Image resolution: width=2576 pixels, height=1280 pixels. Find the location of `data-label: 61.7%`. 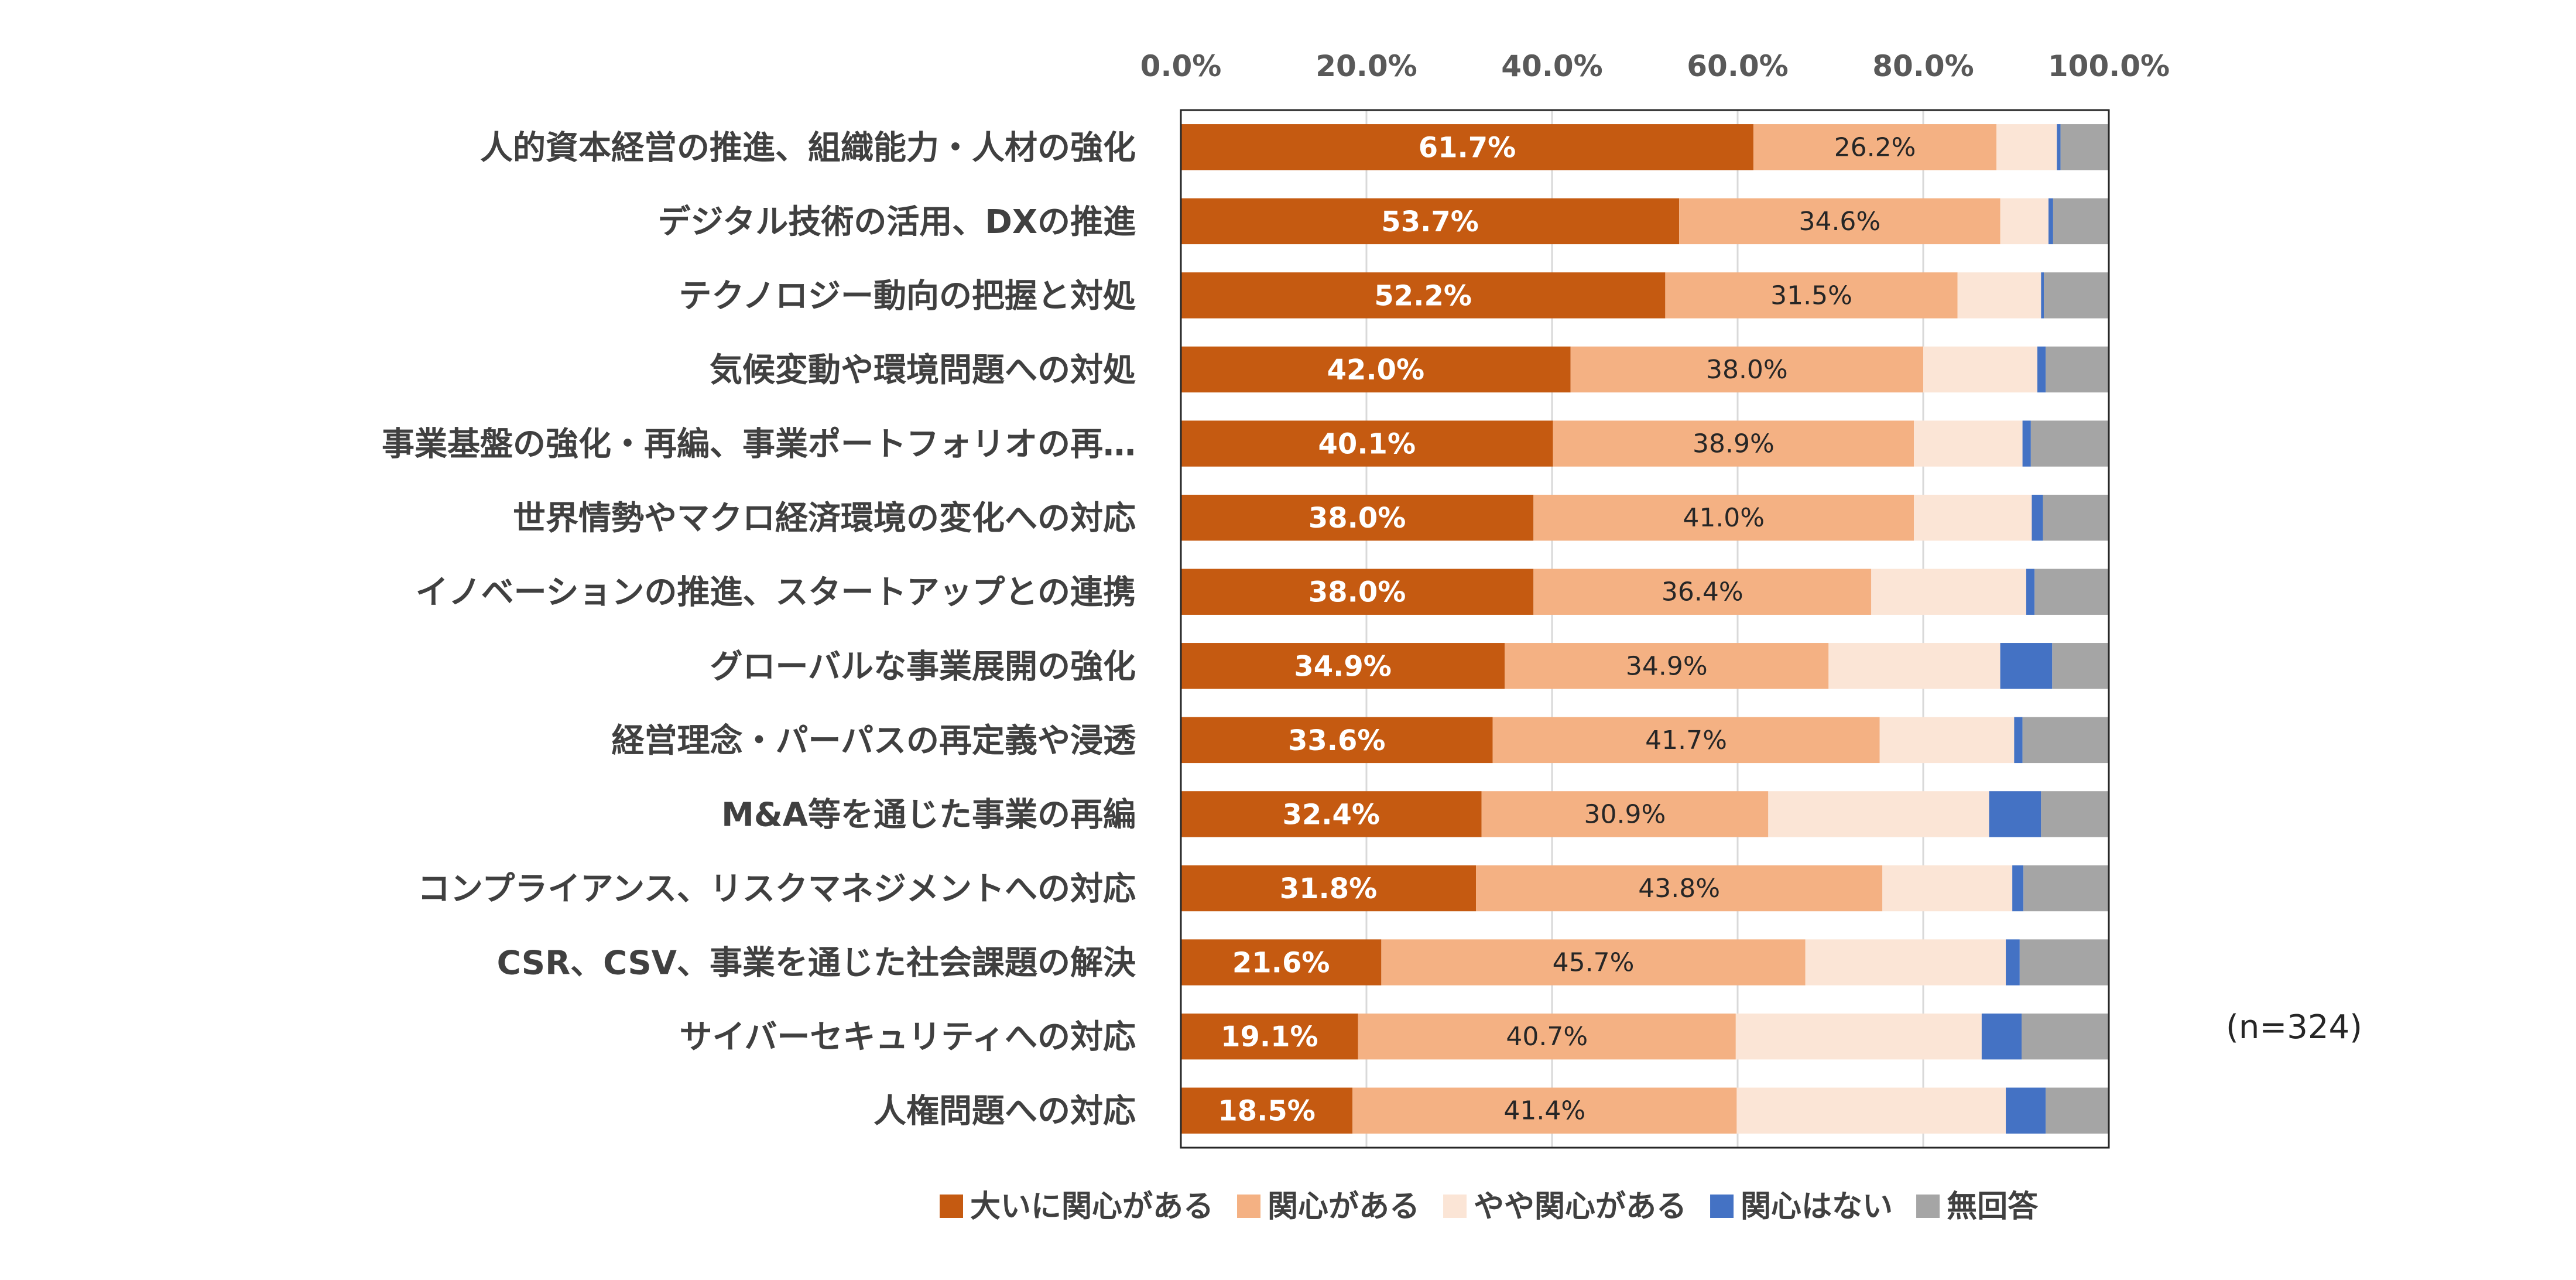

data-label: 61.7% is located at coordinates (1467, 147).